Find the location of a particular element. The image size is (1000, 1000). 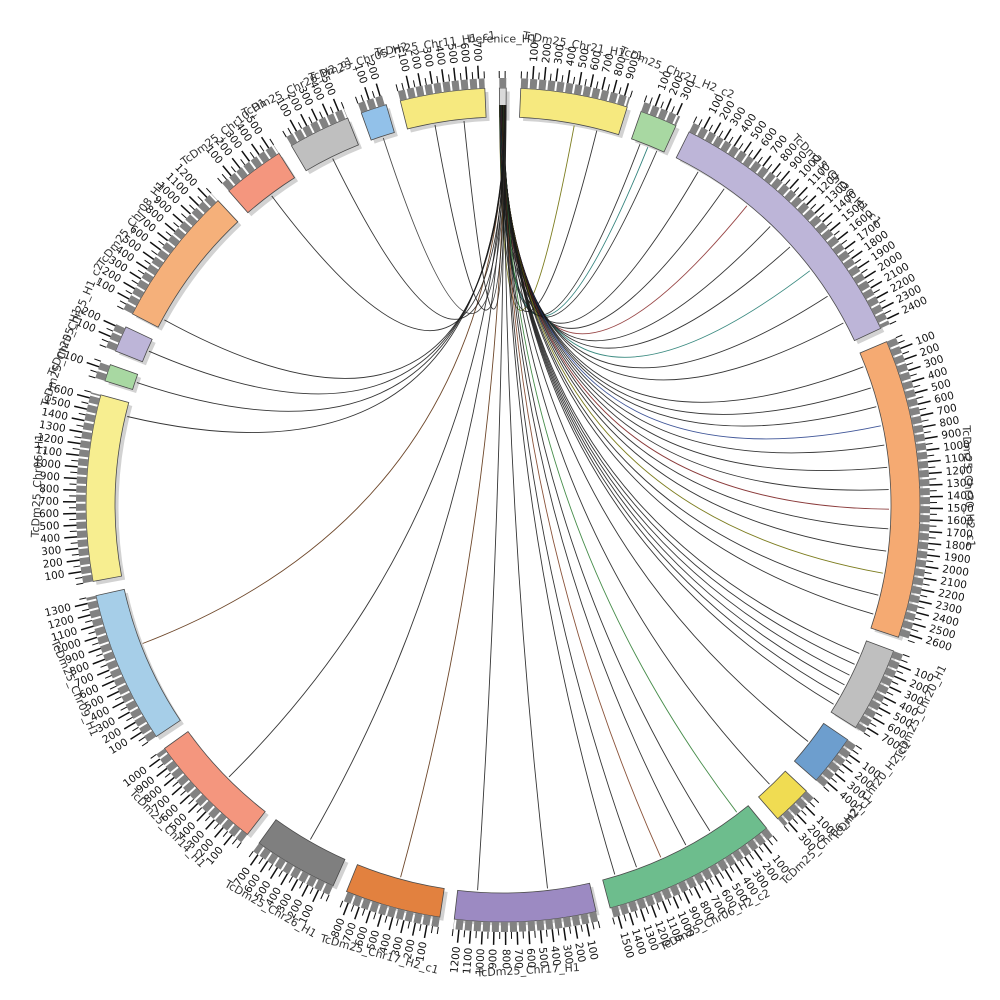

tick-label: 2100 is located at coordinates (953, 583).